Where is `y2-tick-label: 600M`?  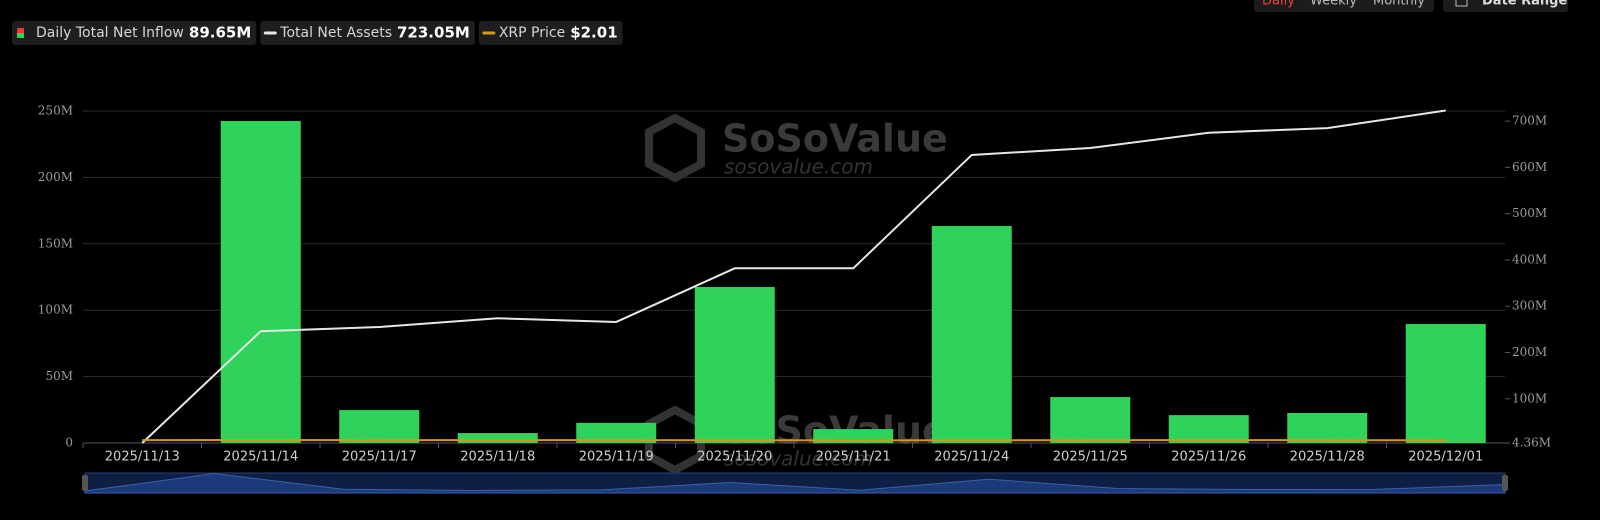 y2-tick-label: 600M is located at coordinates (1529, 167).